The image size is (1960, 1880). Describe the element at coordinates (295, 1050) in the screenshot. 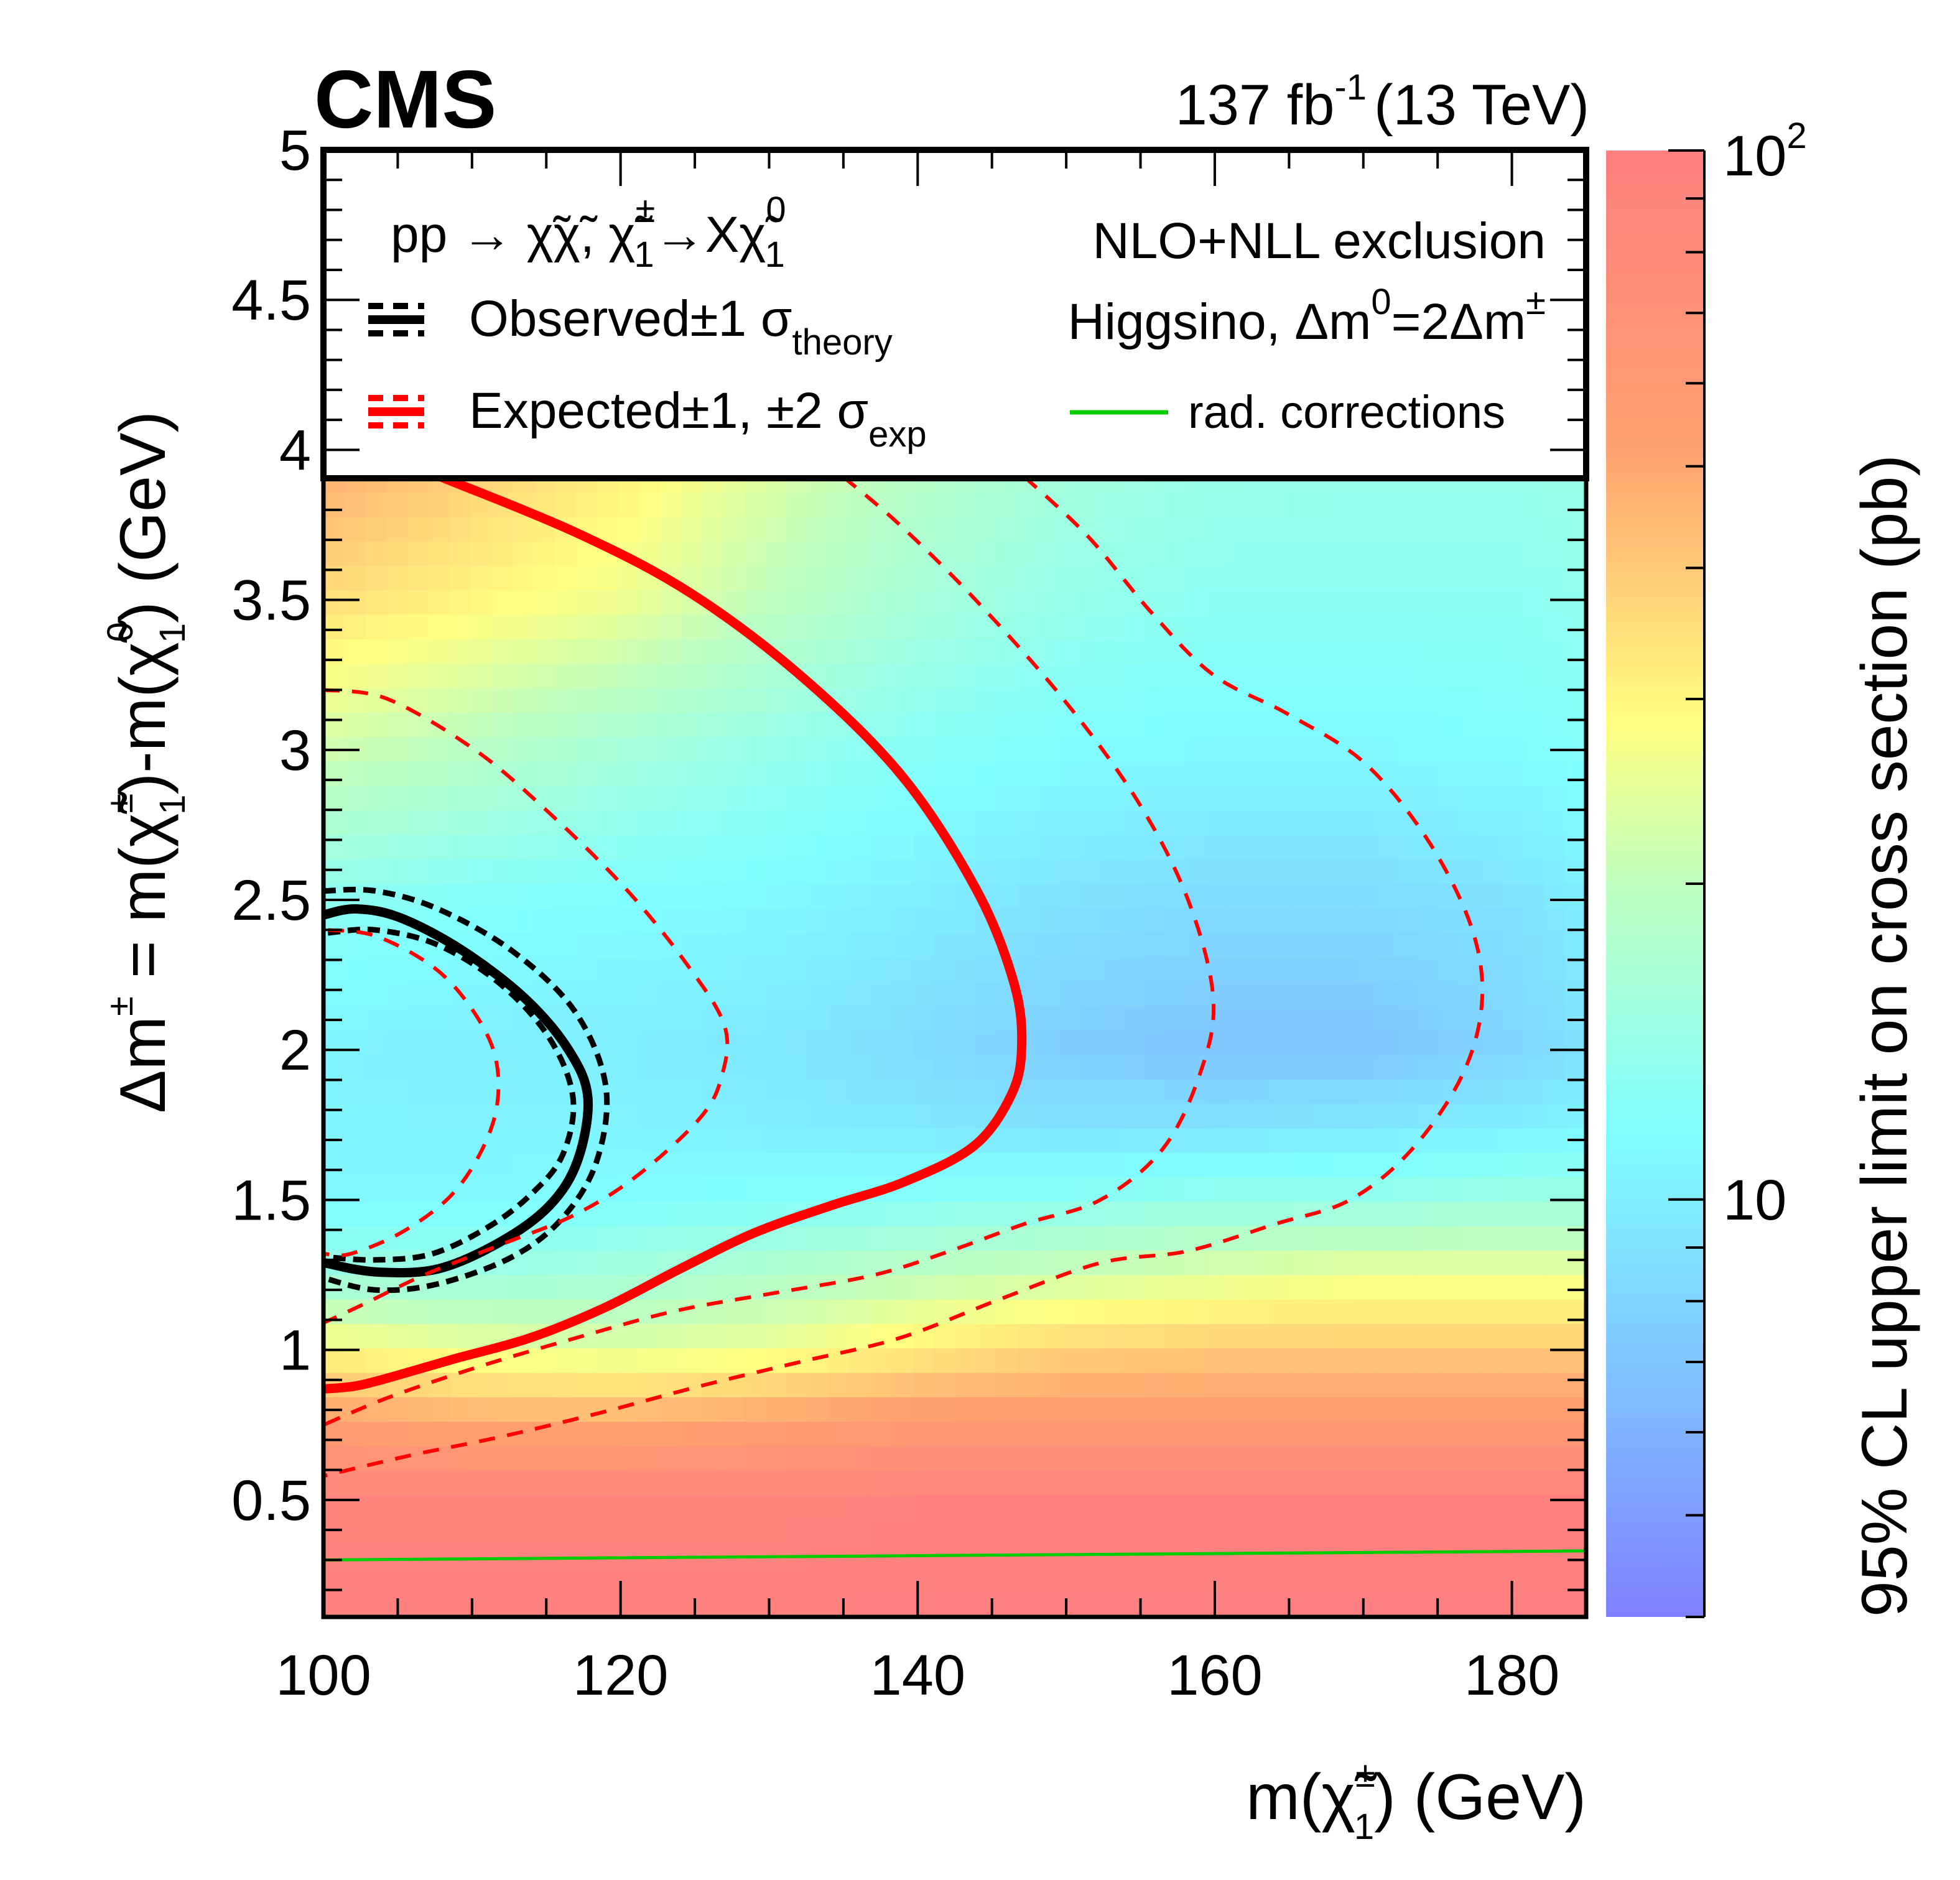

I see `y-tick-label: 2` at that location.